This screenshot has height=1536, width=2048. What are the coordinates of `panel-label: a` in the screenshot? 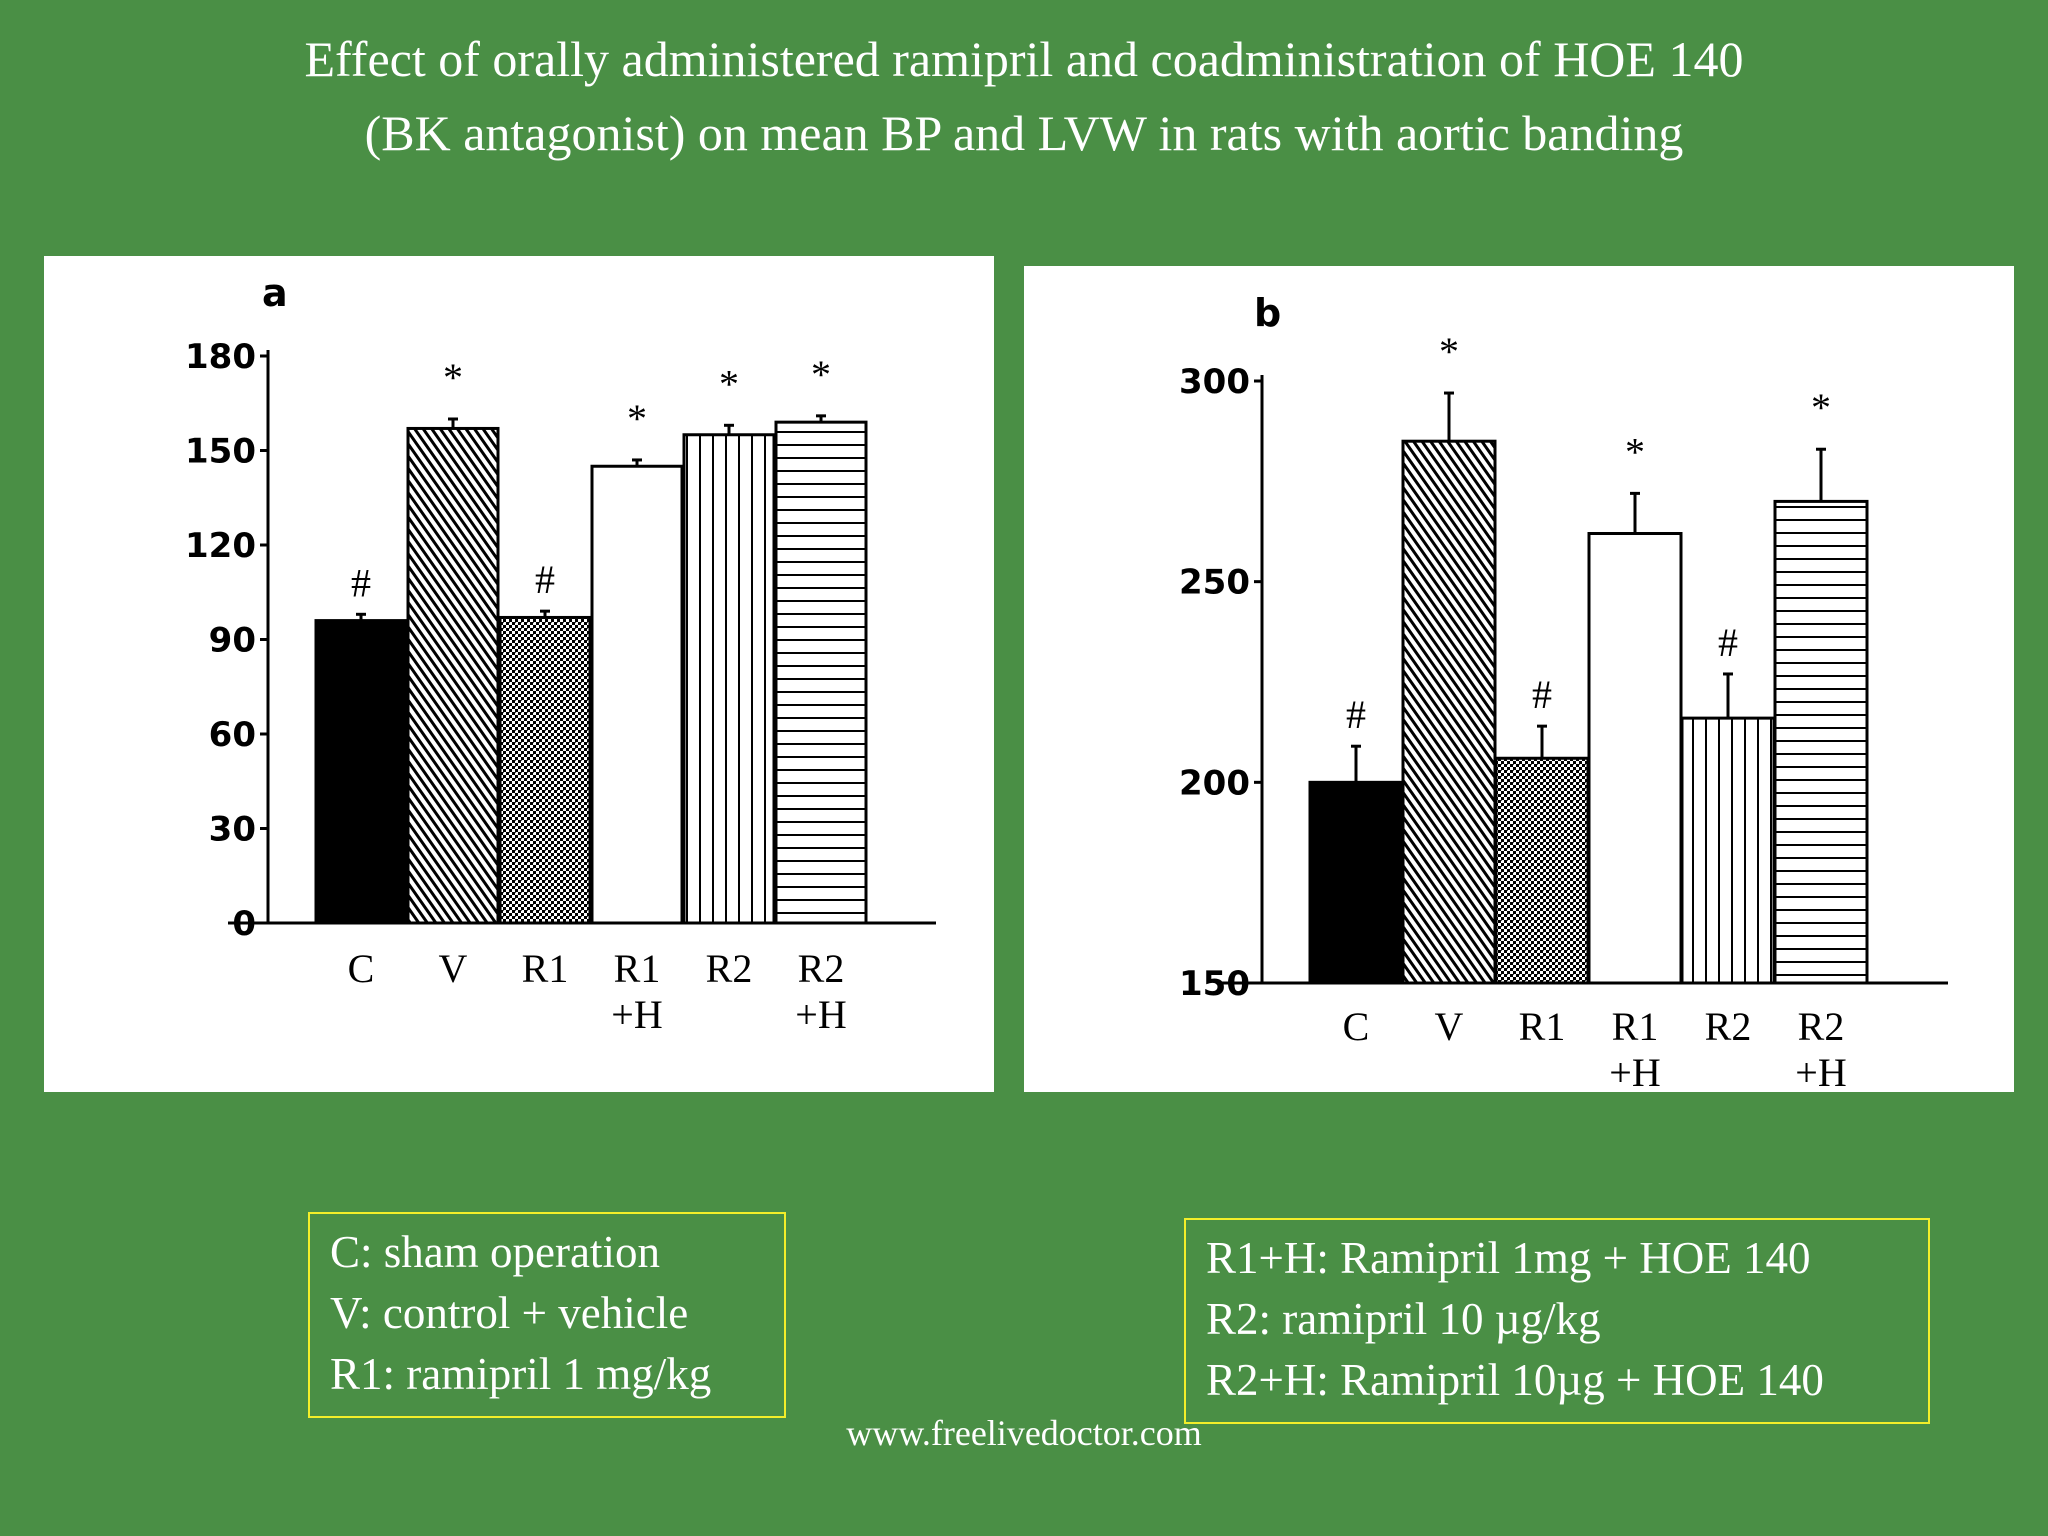 It's located at (275, 293).